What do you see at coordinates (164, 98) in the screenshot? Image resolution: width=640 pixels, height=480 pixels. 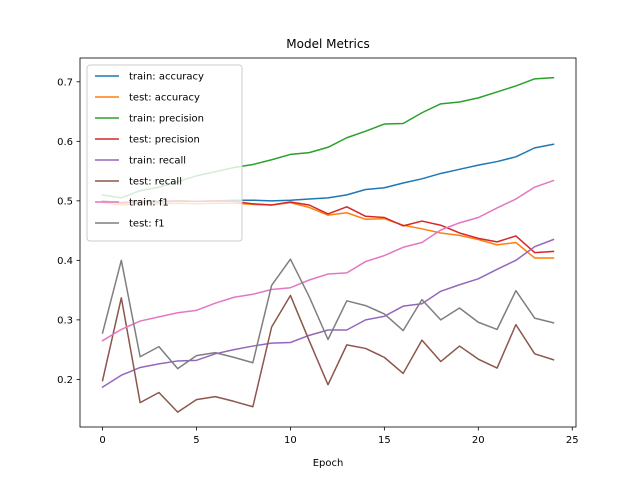 I see `legend-label-1: test: accuracy` at bounding box center [164, 98].